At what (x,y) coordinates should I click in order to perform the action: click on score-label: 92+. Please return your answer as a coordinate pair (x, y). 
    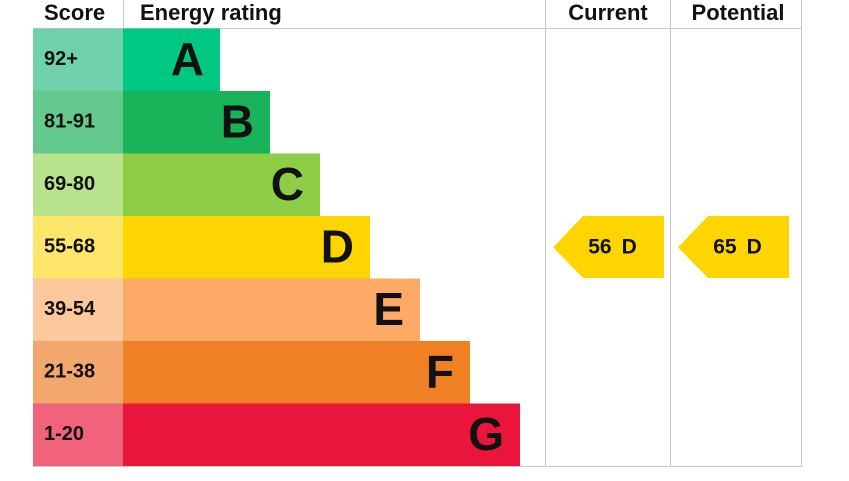
    Looking at the image, I should click on (61, 59).